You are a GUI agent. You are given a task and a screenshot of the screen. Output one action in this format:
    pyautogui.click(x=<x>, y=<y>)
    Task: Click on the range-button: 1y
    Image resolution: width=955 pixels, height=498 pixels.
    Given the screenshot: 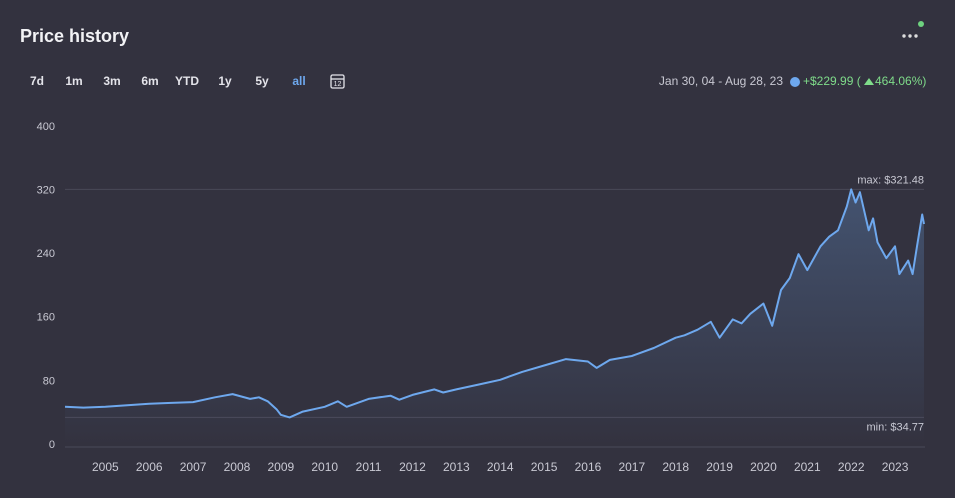 What is the action you would take?
    pyautogui.click(x=225, y=81)
    